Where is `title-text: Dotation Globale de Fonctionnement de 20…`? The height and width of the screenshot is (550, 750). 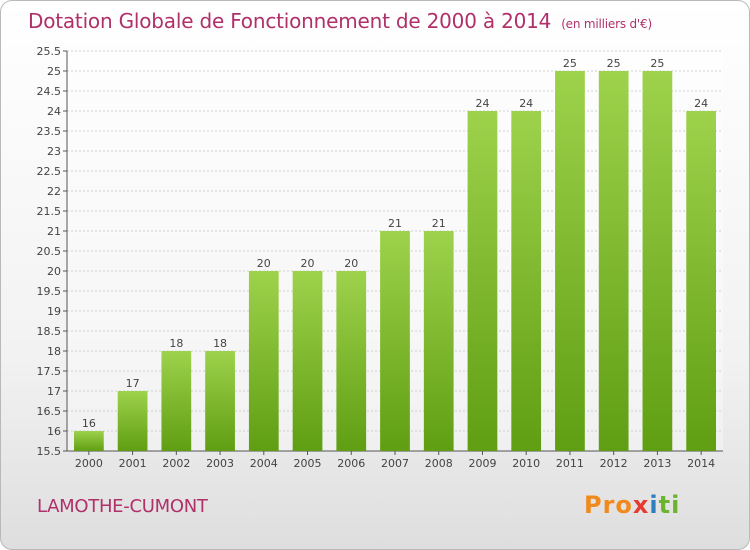
title-text: Dotation Globale de Fonctionnement de 20… is located at coordinates (290, 21).